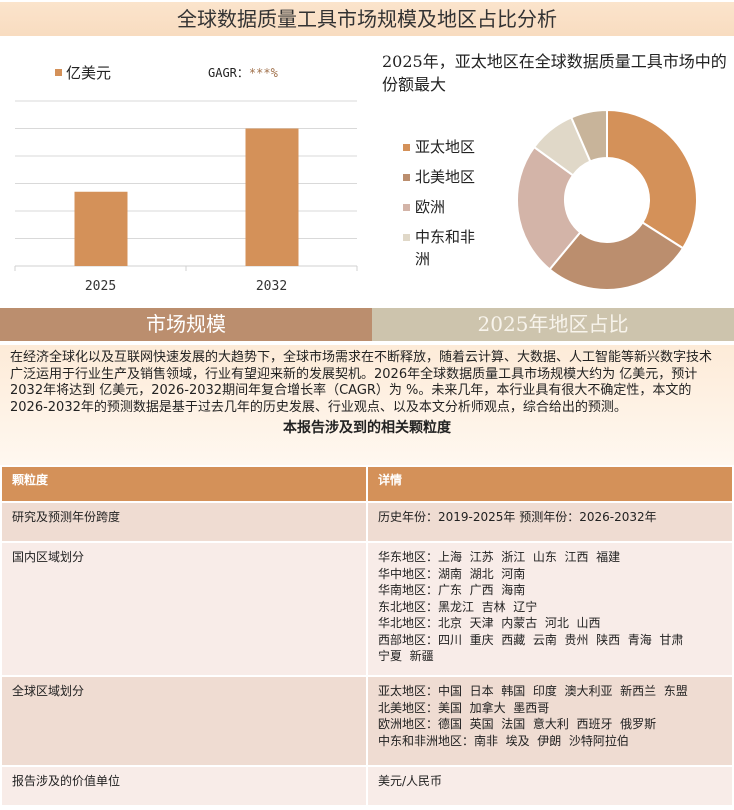 The height and width of the screenshot is (810, 734). Describe the element at coordinates (499, 557) in the screenshot. I see `detail-line: 华东地区：上海 江苏 浙江 山东 江西 福建` at that location.